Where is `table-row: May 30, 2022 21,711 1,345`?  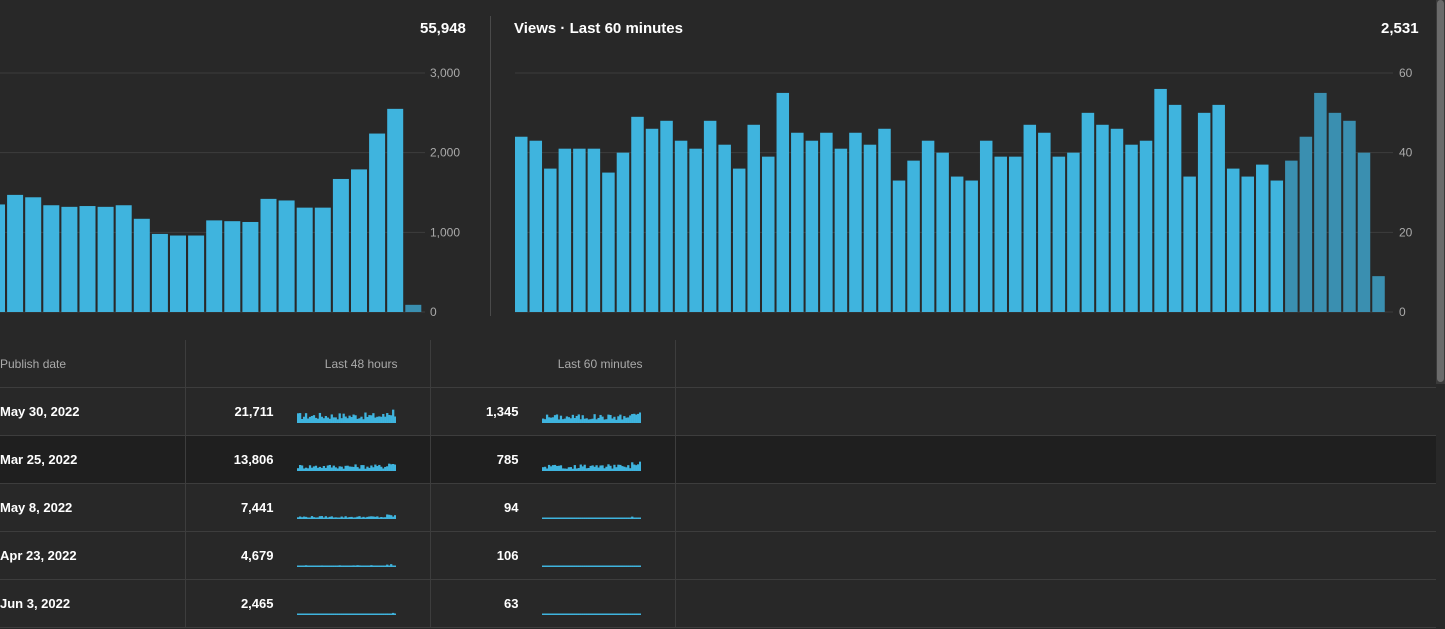
table-row: May 30, 2022 21,711 1,345 is located at coordinates (718, 411).